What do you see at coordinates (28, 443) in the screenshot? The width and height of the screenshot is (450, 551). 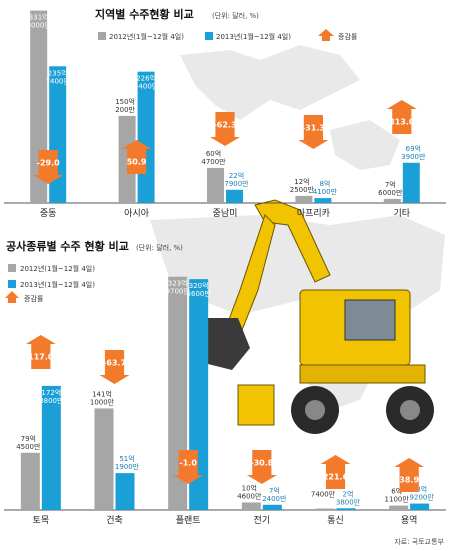 I see `bars2-label-2012-cat0: 79억 4500만` at bounding box center [28, 443].